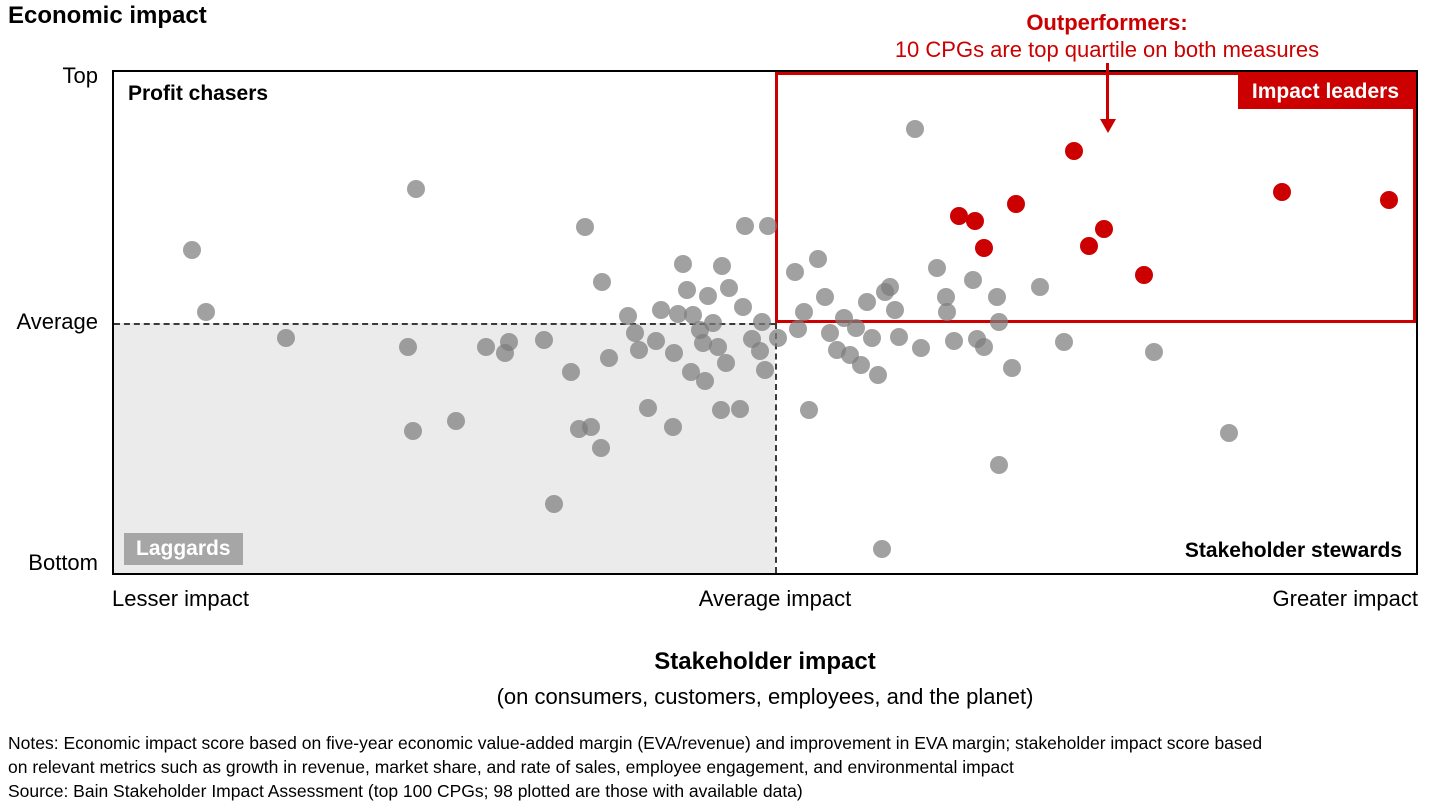 The height and width of the screenshot is (810, 1440). I want to click on x-tick-average: Average impact, so click(775, 598).